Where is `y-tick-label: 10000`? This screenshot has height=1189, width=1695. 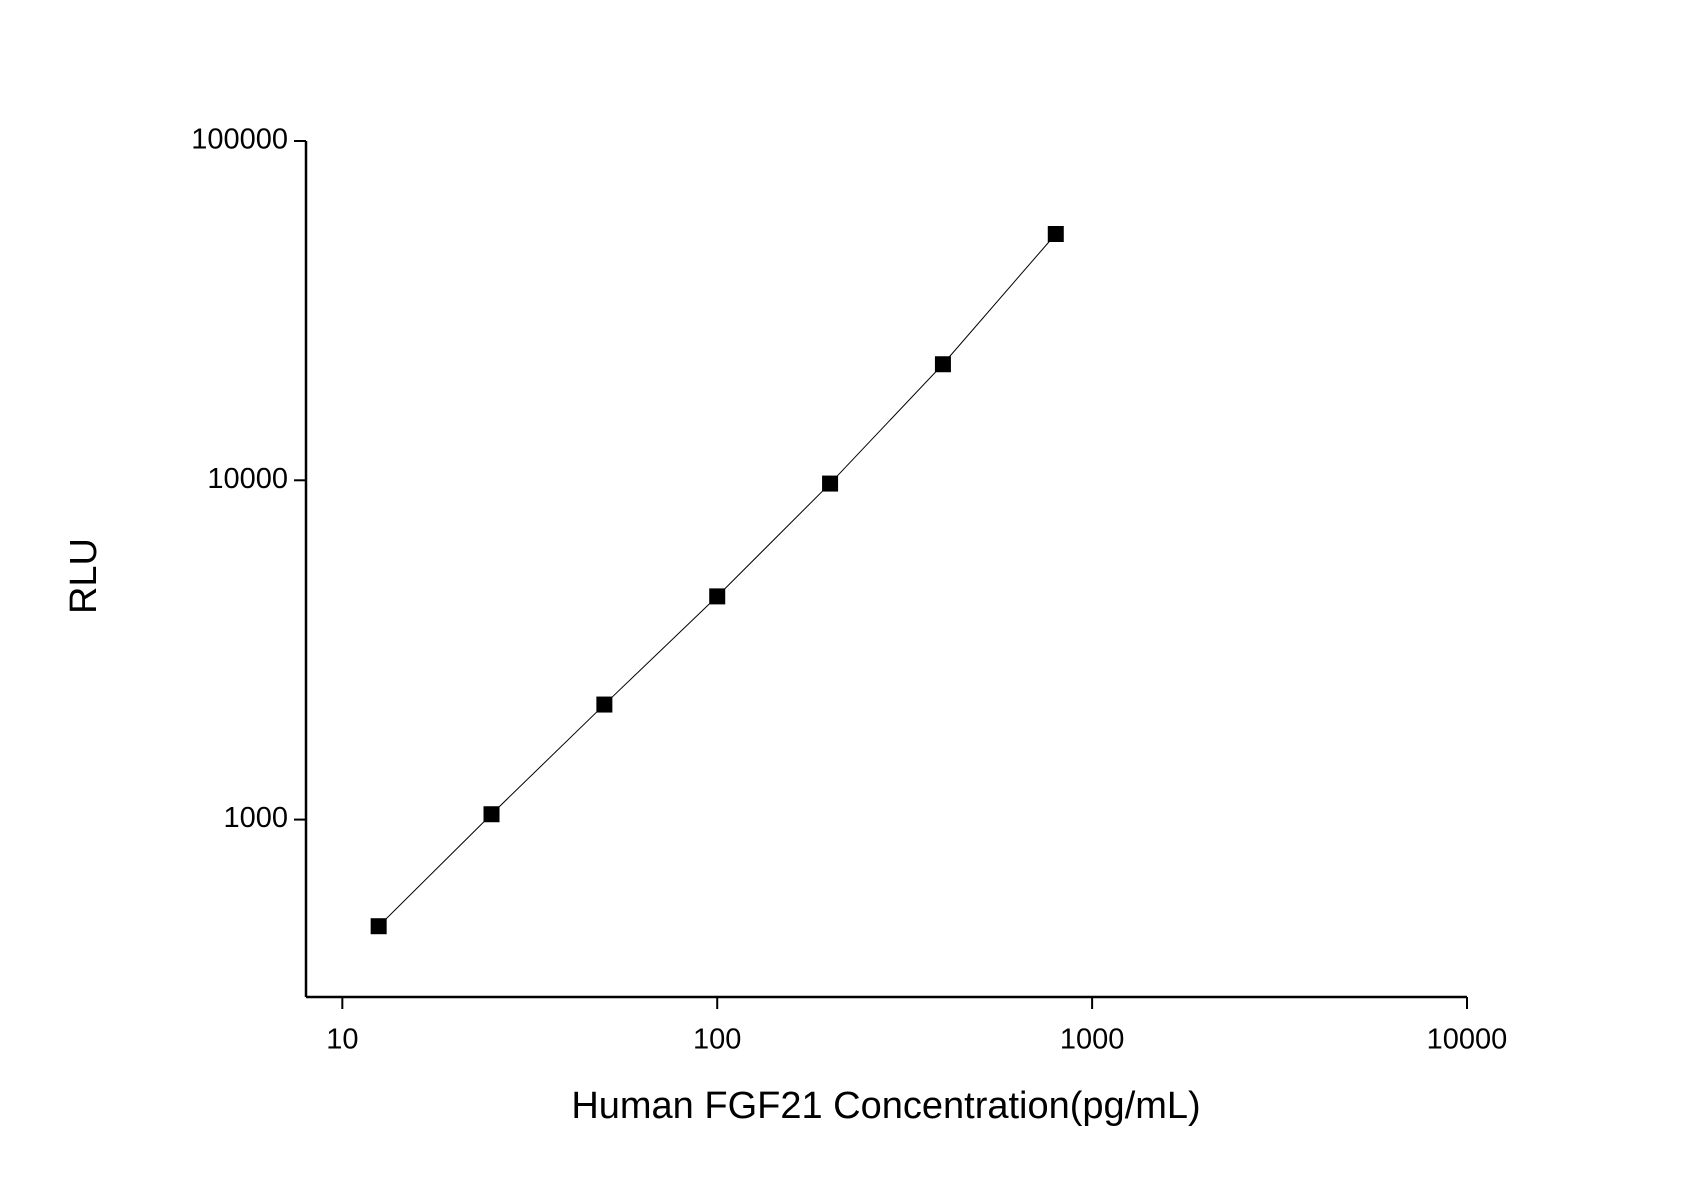 y-tick-label: 10000 is located at coordinates (247, 479).